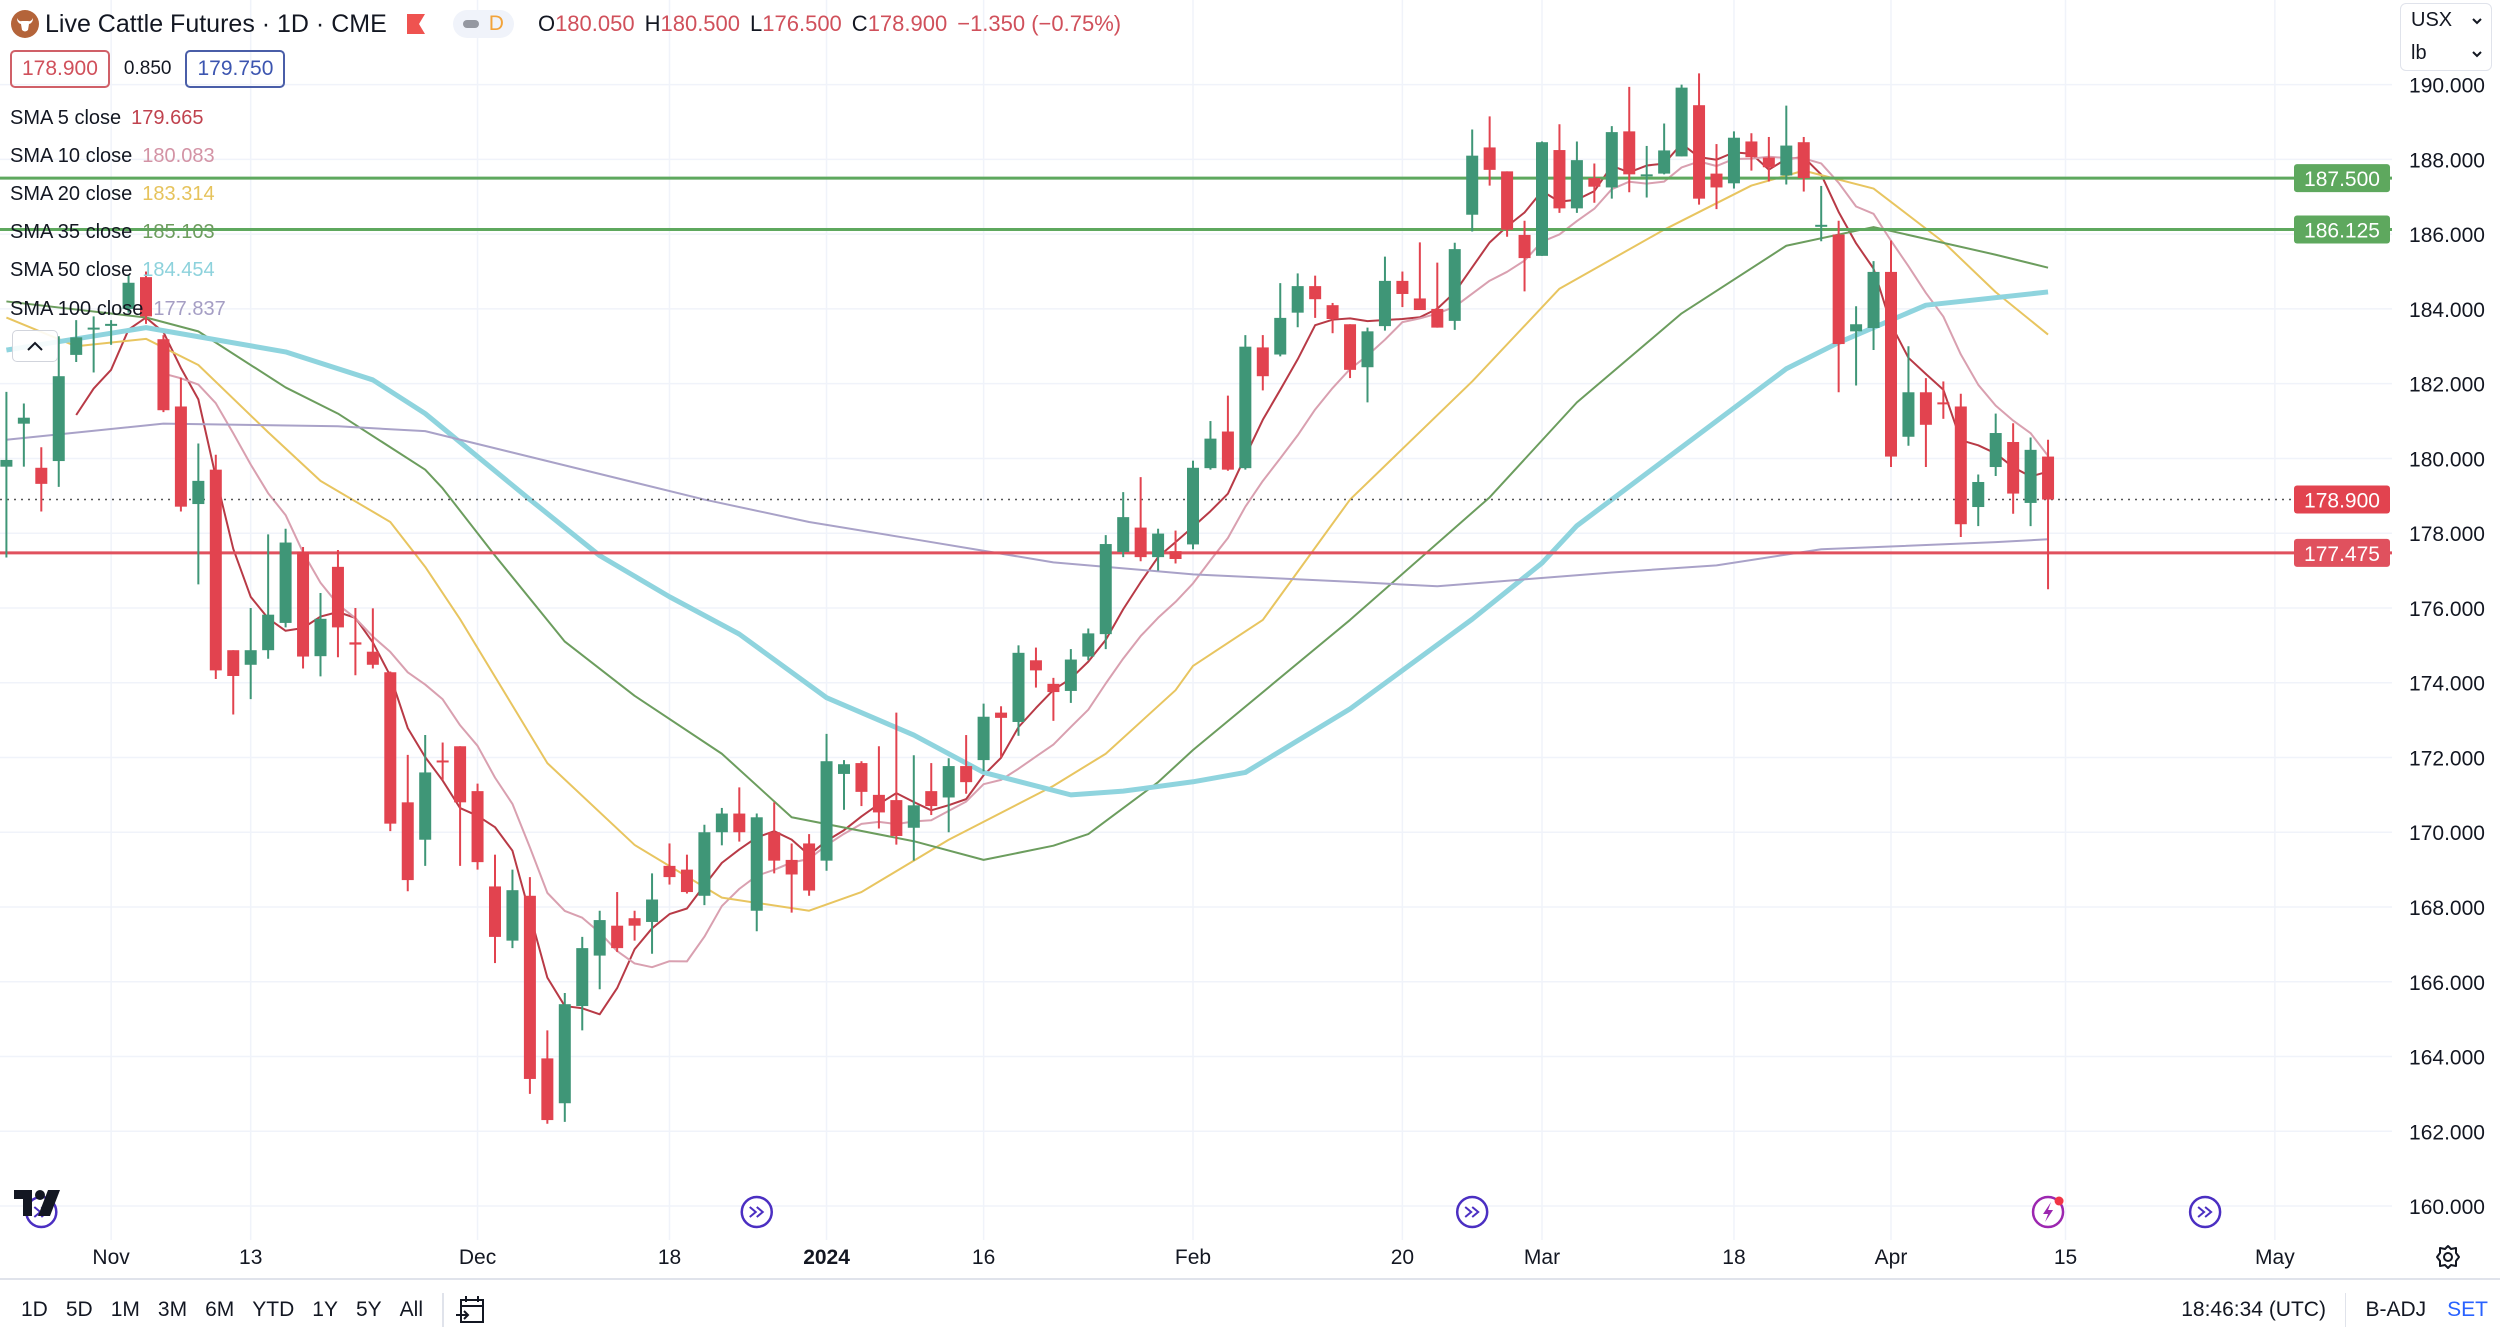 The height and width of the screenshot is (1338, 2500). I want to click on tradingview-logo, so click(39, 1206).